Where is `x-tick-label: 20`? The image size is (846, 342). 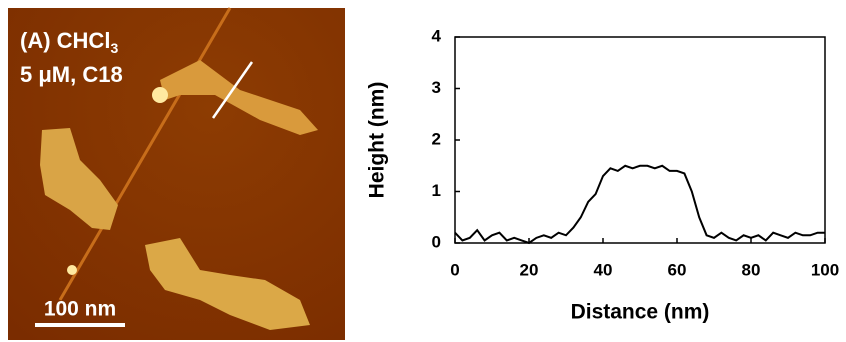 x-tick-label: 20 is located at coordinates (529, 269).